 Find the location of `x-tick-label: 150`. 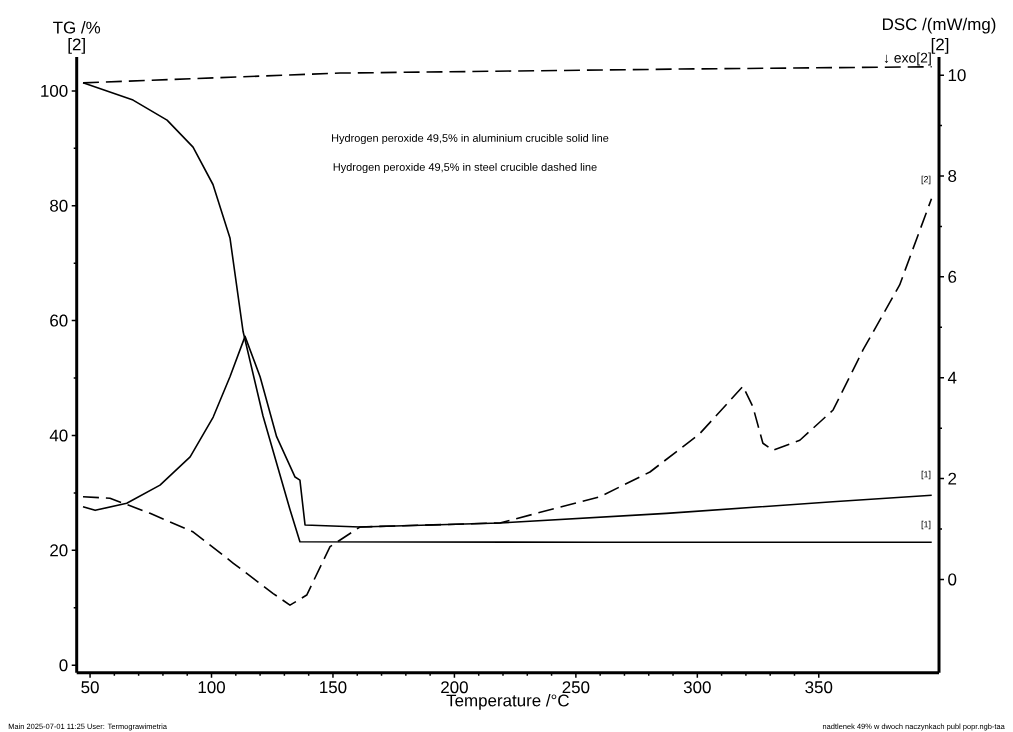

x-tick-label: 150 is located at coordinates (333, 687).